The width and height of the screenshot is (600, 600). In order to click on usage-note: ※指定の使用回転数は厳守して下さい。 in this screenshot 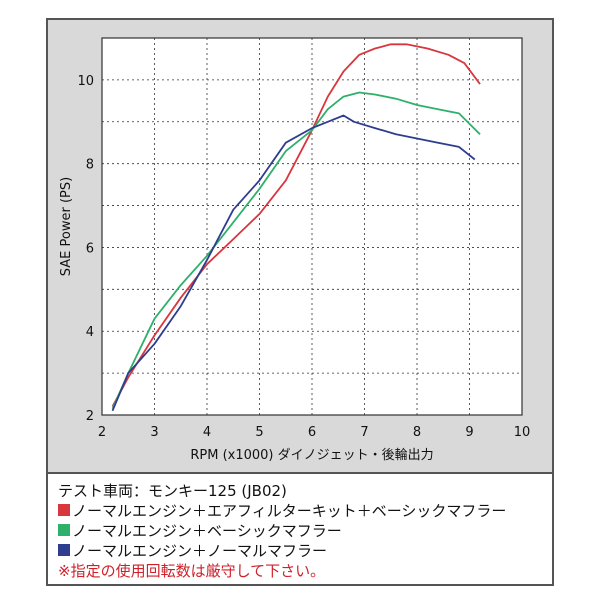, I will do `click(305, 570)`.